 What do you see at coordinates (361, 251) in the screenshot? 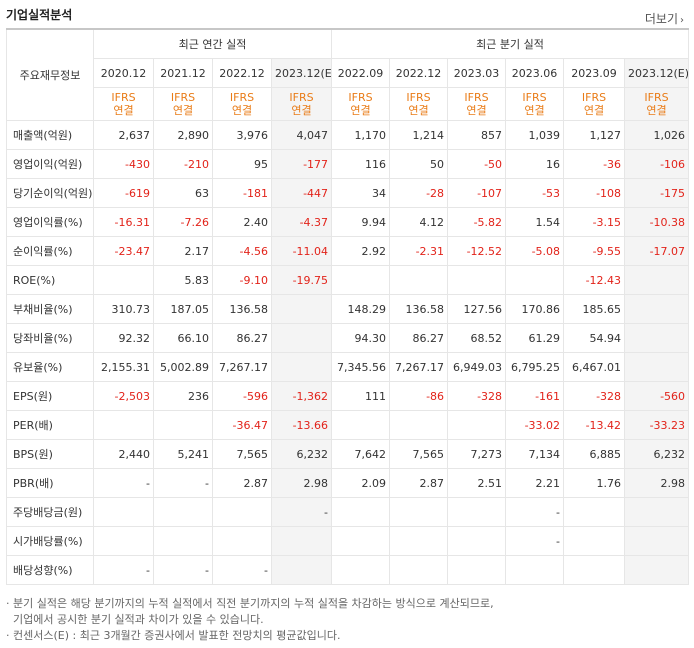
I see `table-cell: 2.92` at bounding box center [361, 251].